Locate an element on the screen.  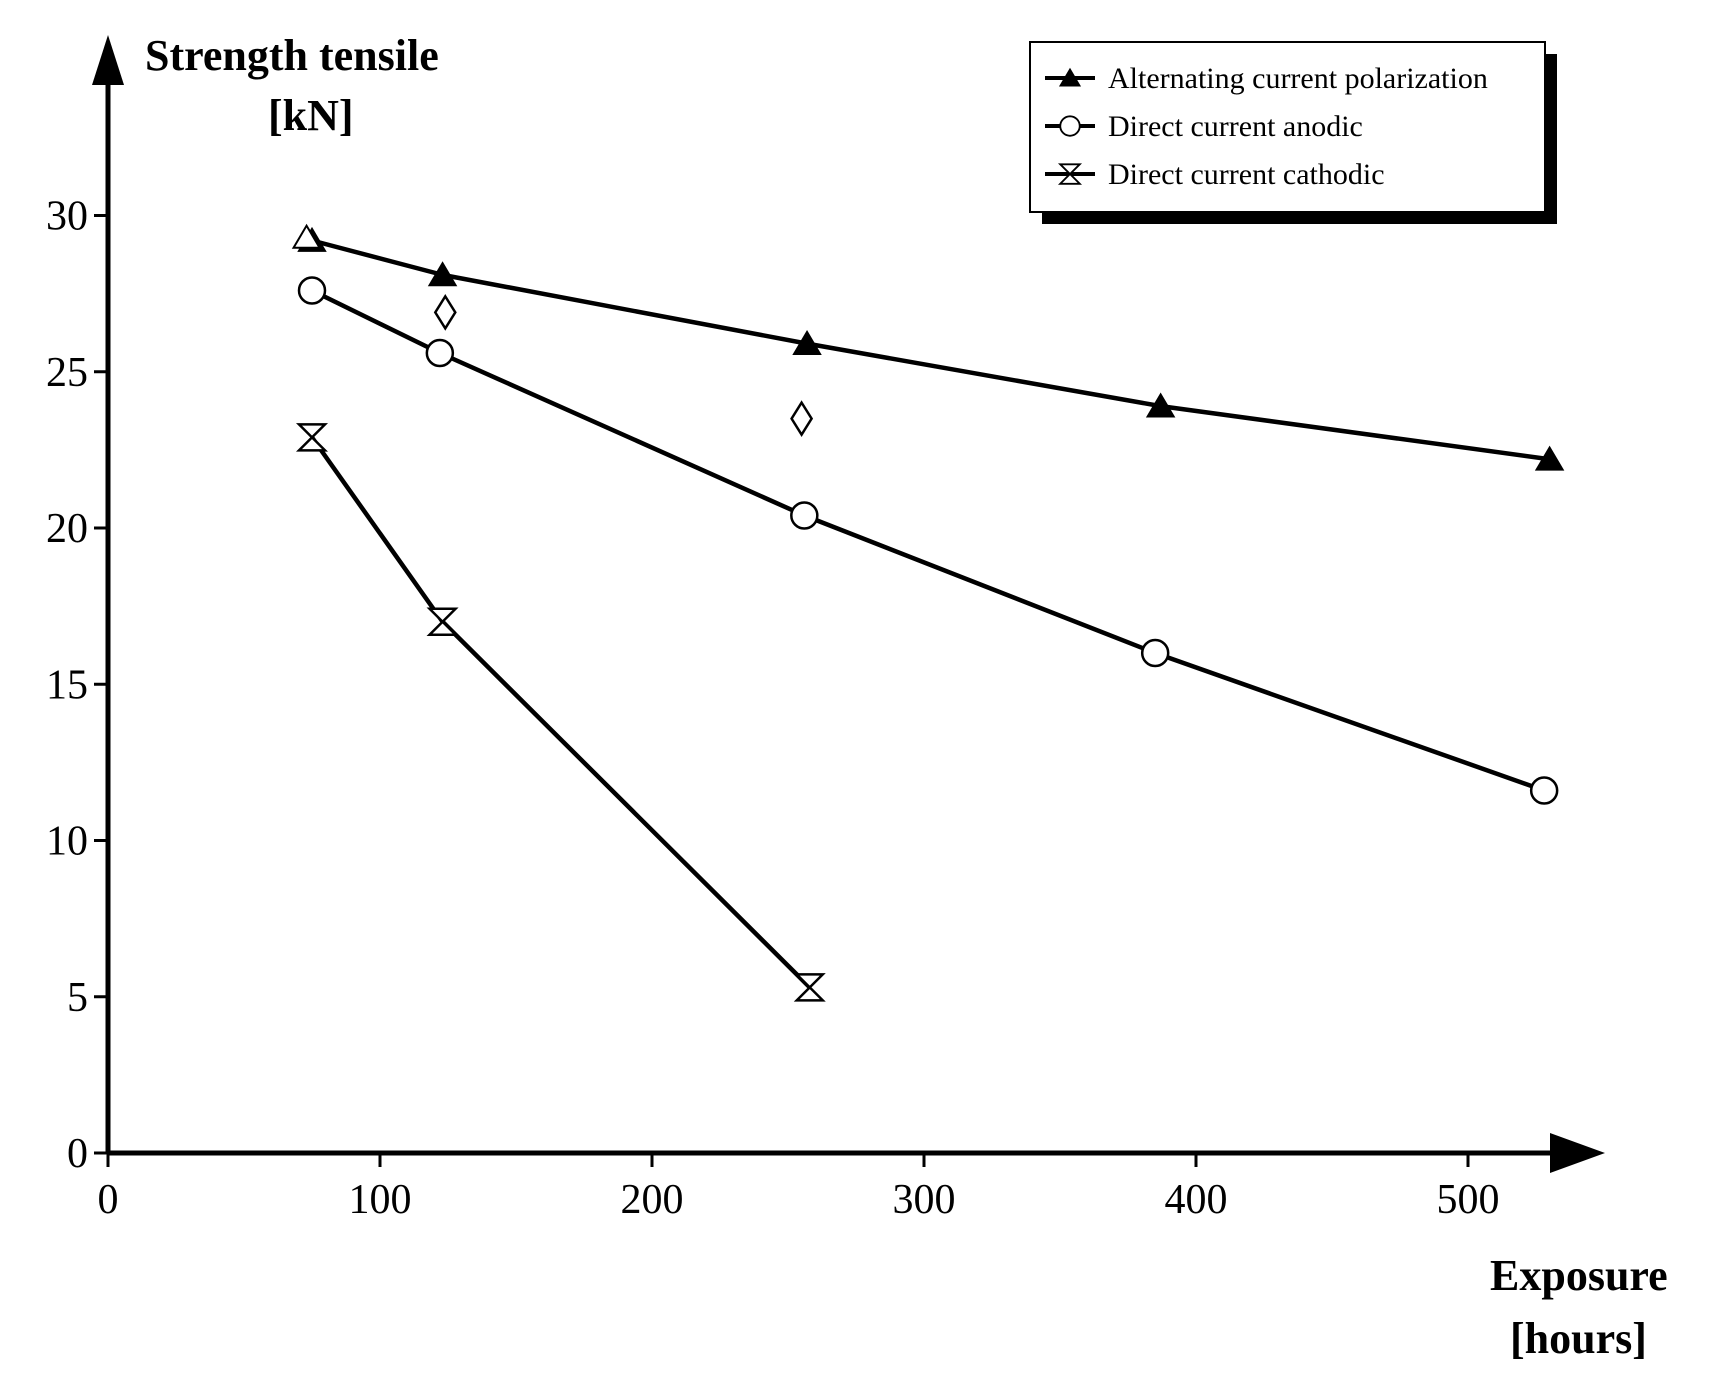
x-tick-label-0: 0 is located at coordinates (108, 1200).